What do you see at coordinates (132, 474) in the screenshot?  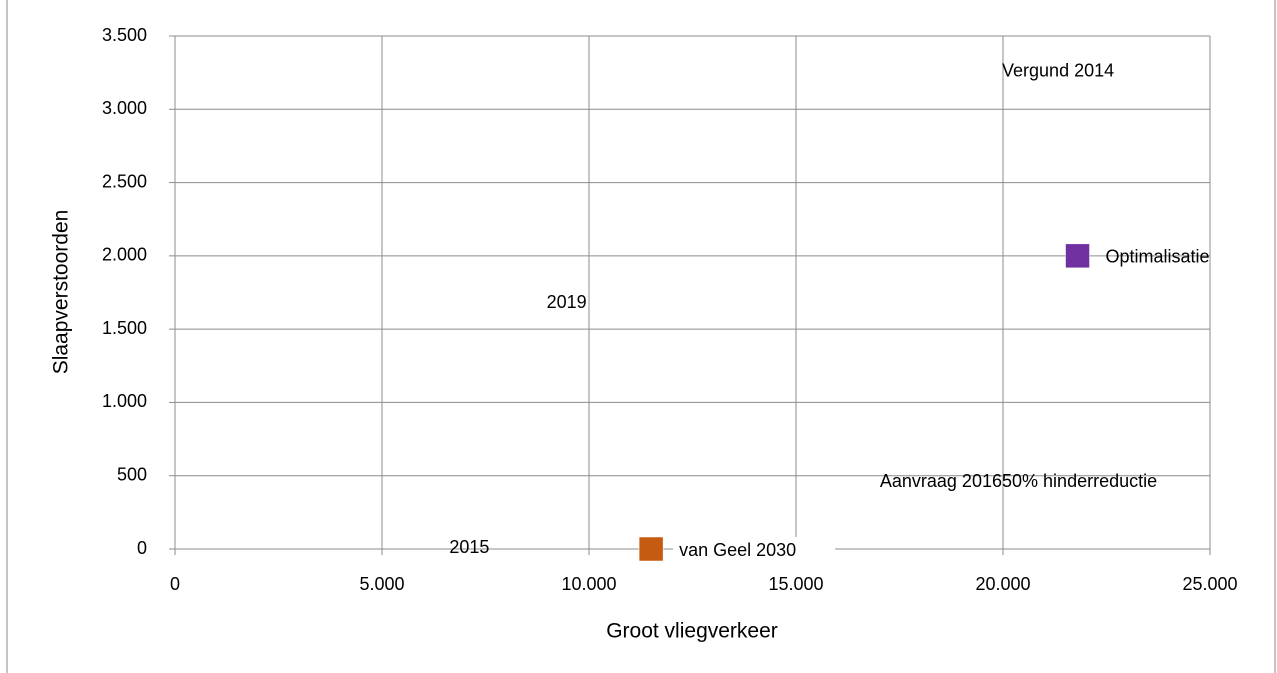 I see `y-tick-label: 500` at bounding box center [132, 474].